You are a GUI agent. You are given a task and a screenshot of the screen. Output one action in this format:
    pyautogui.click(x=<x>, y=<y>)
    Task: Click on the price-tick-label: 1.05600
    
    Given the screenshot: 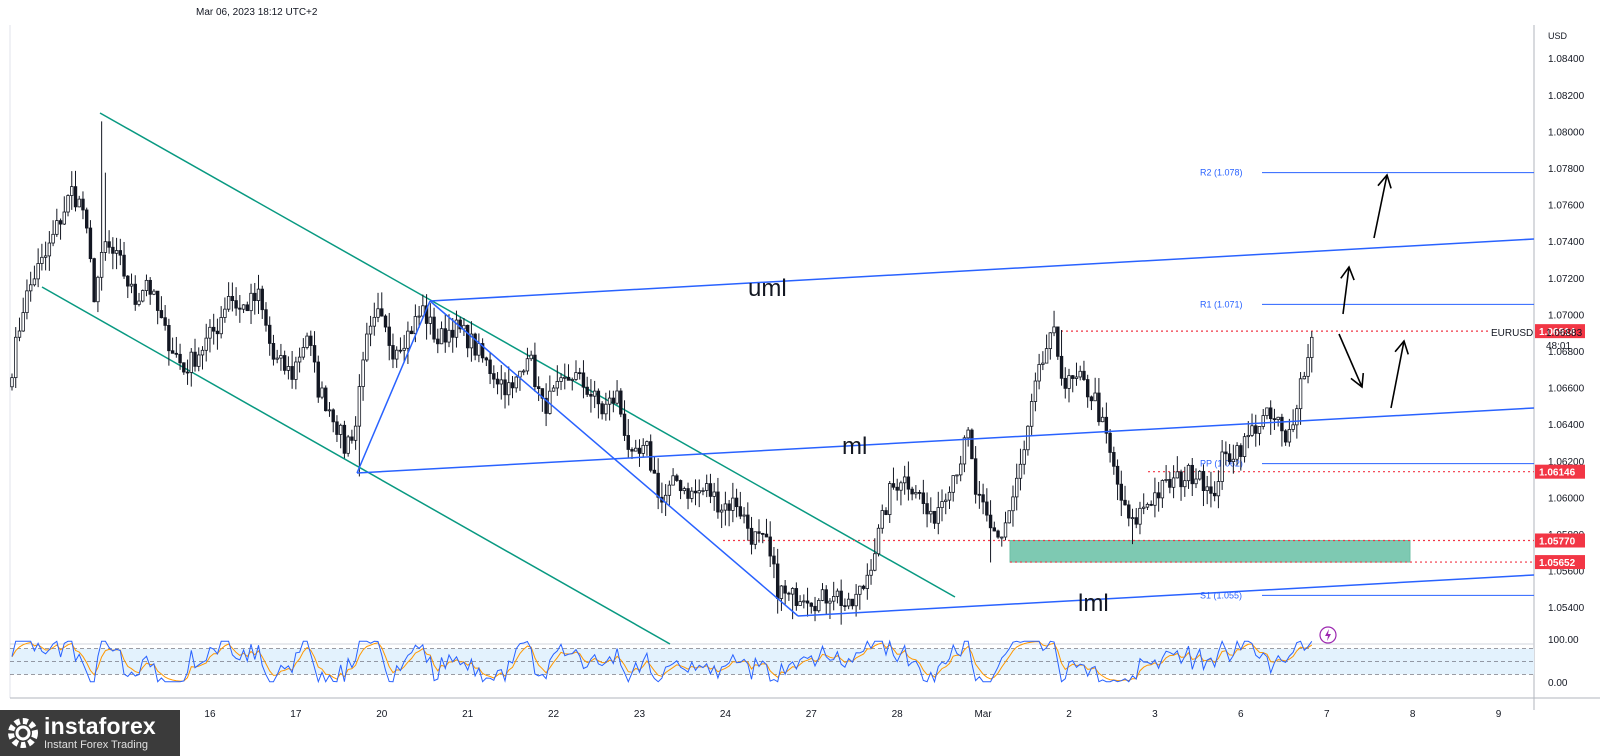 What is the action you would take?
    pyautogui.click(x=1566, y=572)
    